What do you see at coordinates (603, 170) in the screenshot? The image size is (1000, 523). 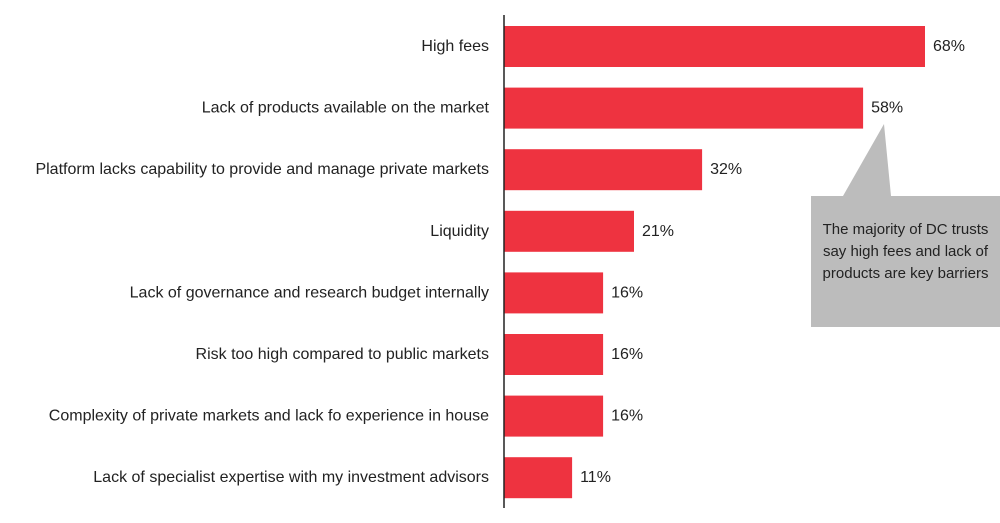 I see `bar-platform-lacks-capability-to-provide-and-manage-private-markets` at bounding box center [603, 170].